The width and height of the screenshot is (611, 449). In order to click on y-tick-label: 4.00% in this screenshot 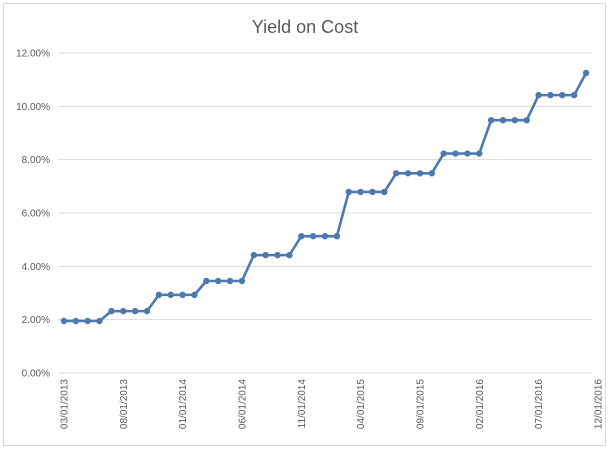, I will do `click(36, 267)`.